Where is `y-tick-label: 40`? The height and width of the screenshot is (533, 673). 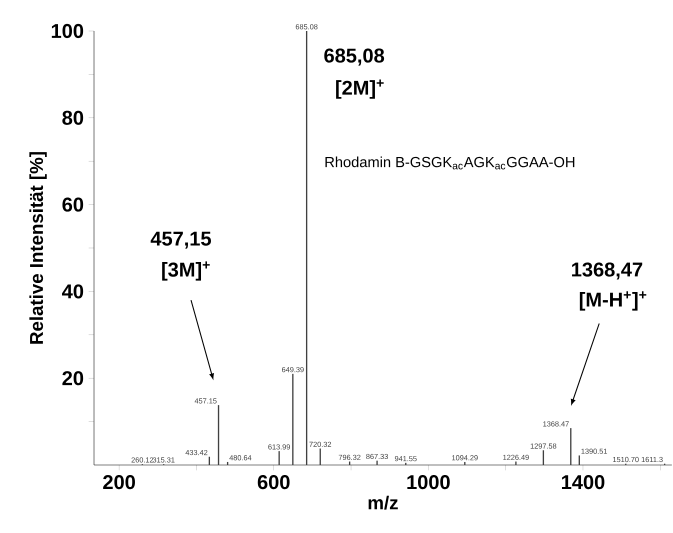 y-tick-label: 40 is located at coordinates (73, 291).